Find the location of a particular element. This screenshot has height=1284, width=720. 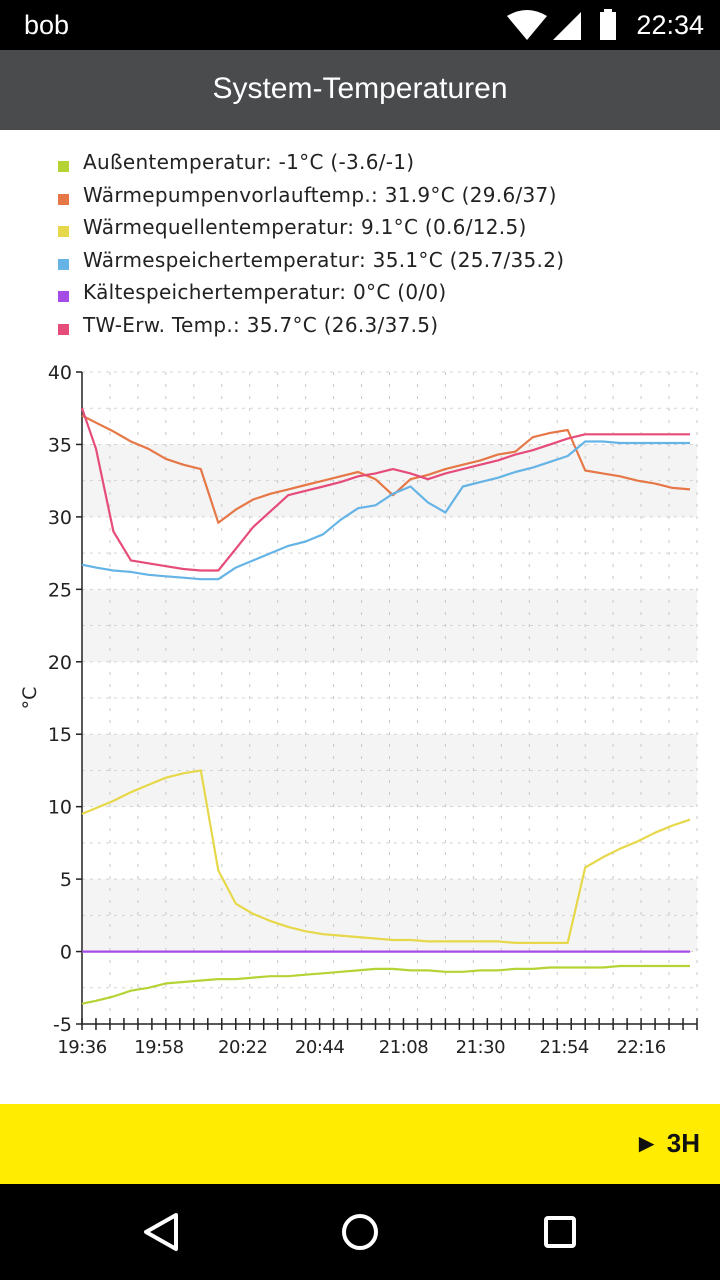

y-tick-label: 20 is located at coordinates (60, 663).